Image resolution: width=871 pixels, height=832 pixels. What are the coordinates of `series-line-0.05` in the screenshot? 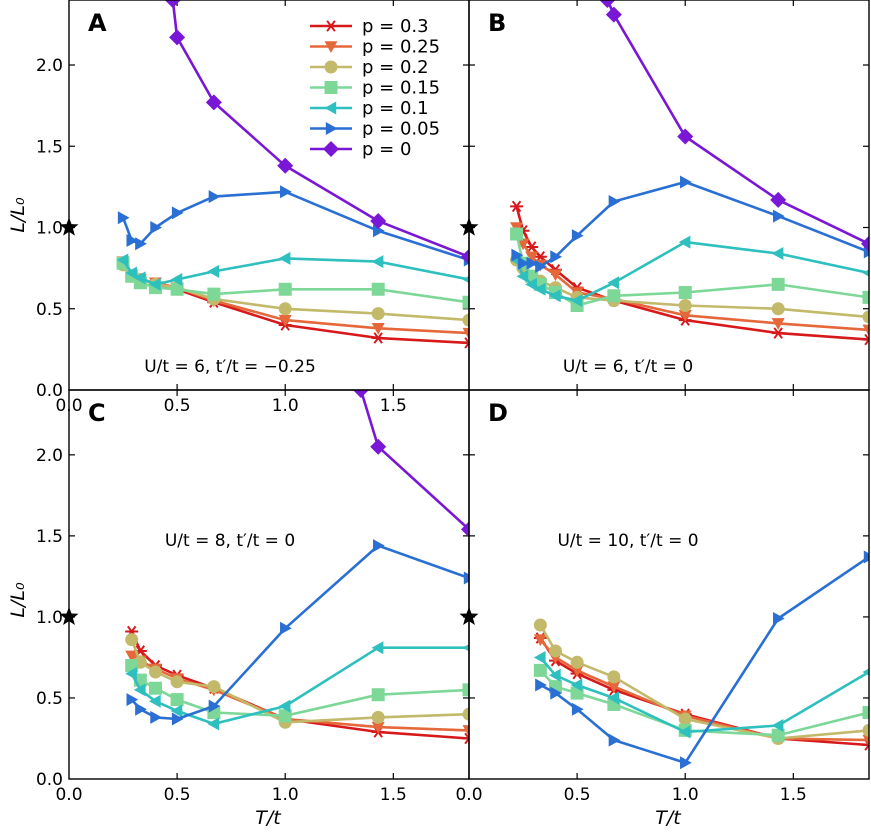 It's located at (704, 660).